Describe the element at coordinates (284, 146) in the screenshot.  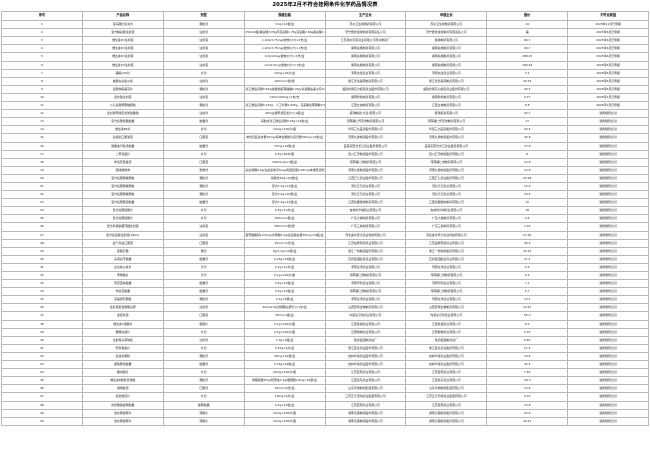
I see `cell-specification: 75mg×10粒/盒` at that location.